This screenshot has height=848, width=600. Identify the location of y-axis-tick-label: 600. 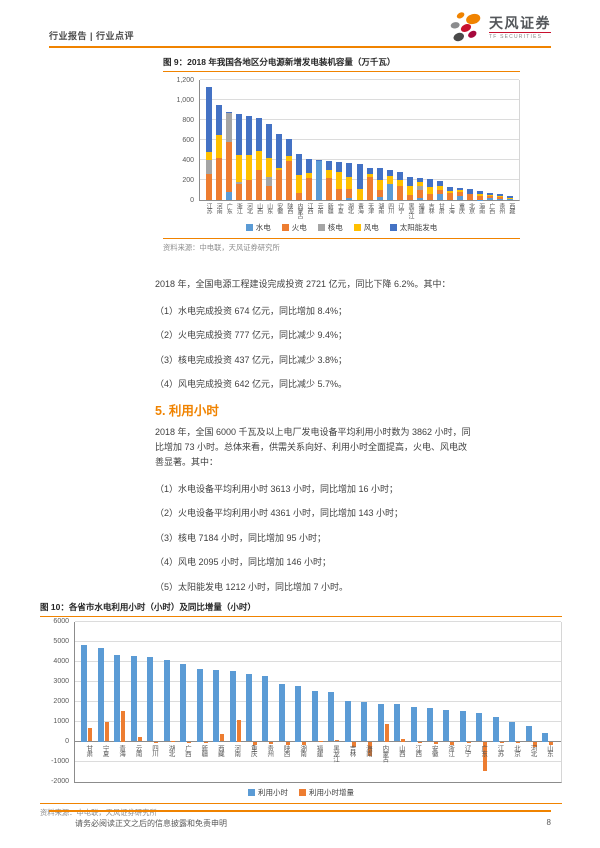
(188, 140).